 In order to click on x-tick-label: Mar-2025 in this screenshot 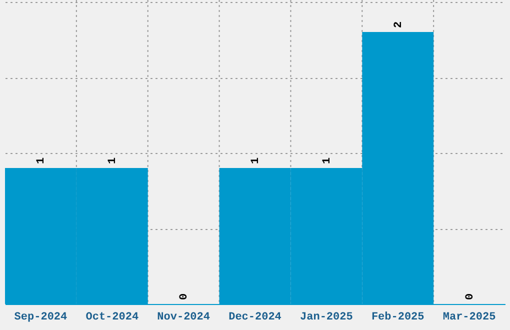, I will do `click(469, 318)`.